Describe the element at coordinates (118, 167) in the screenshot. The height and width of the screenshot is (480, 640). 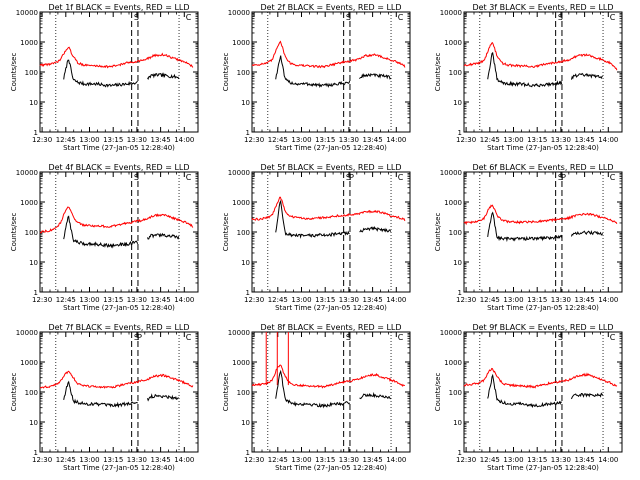
I see `panel-title: Det 4f BLACK = Events, RED = LLD` at that location.